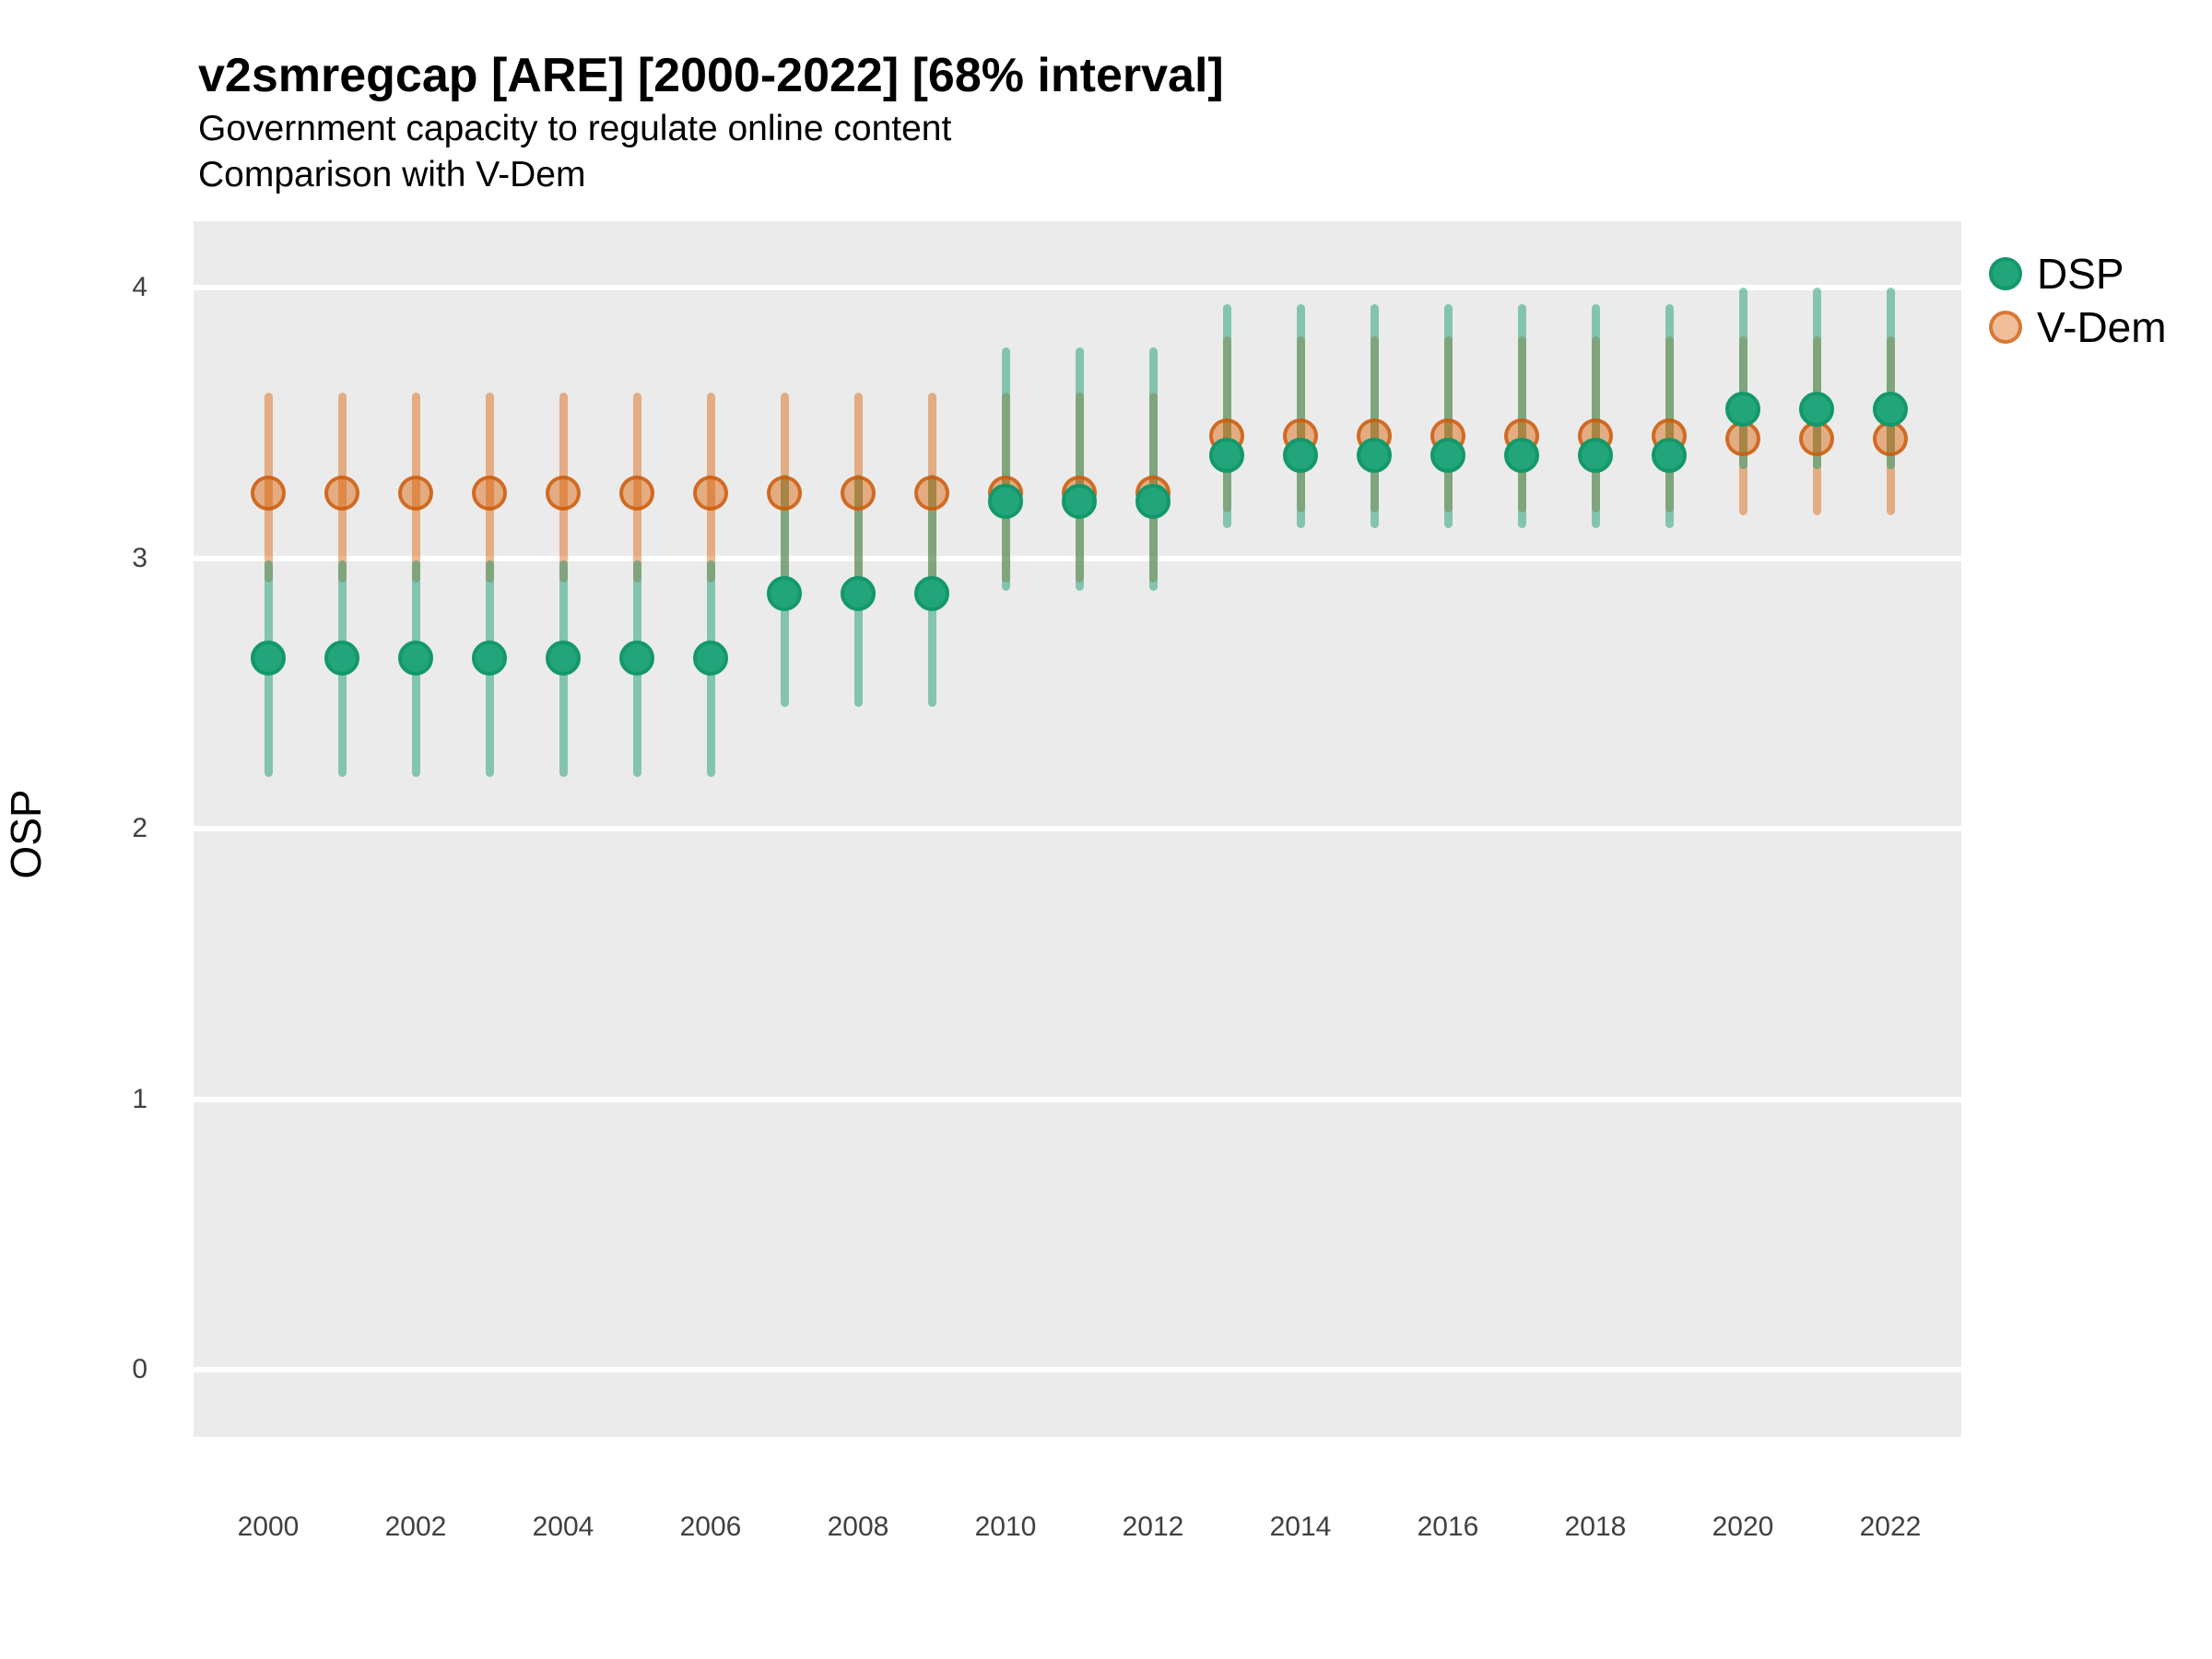 The image size is (2212, 1659). What do you see at coordinates (710, 659) in the screenshot?
I see `dsp-point-2006` at bounding box center [710, 659].